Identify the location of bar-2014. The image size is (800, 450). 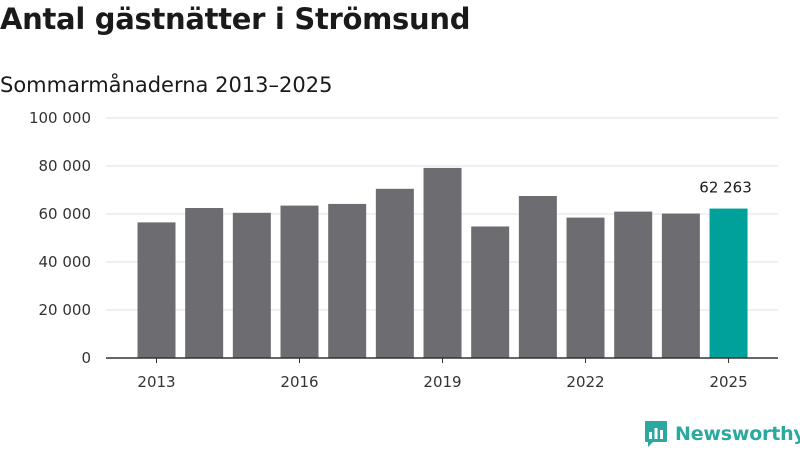
(204, 283).